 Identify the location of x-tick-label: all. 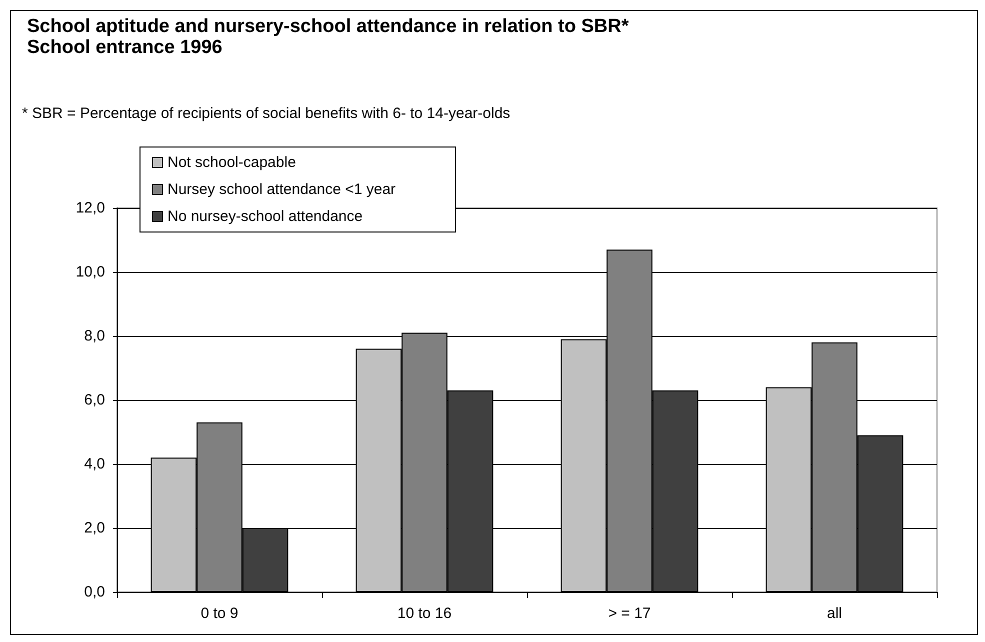
(834, 613).